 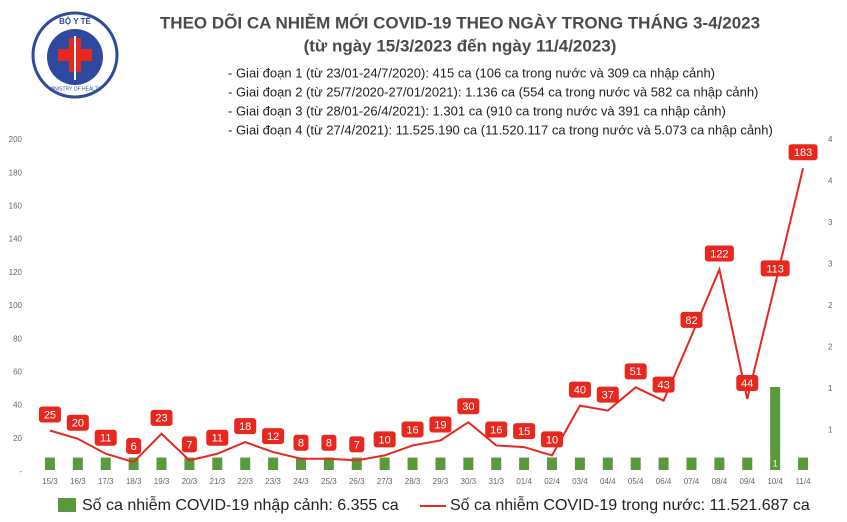 I want to click on data-label: 18, so click(x=245, y=426).